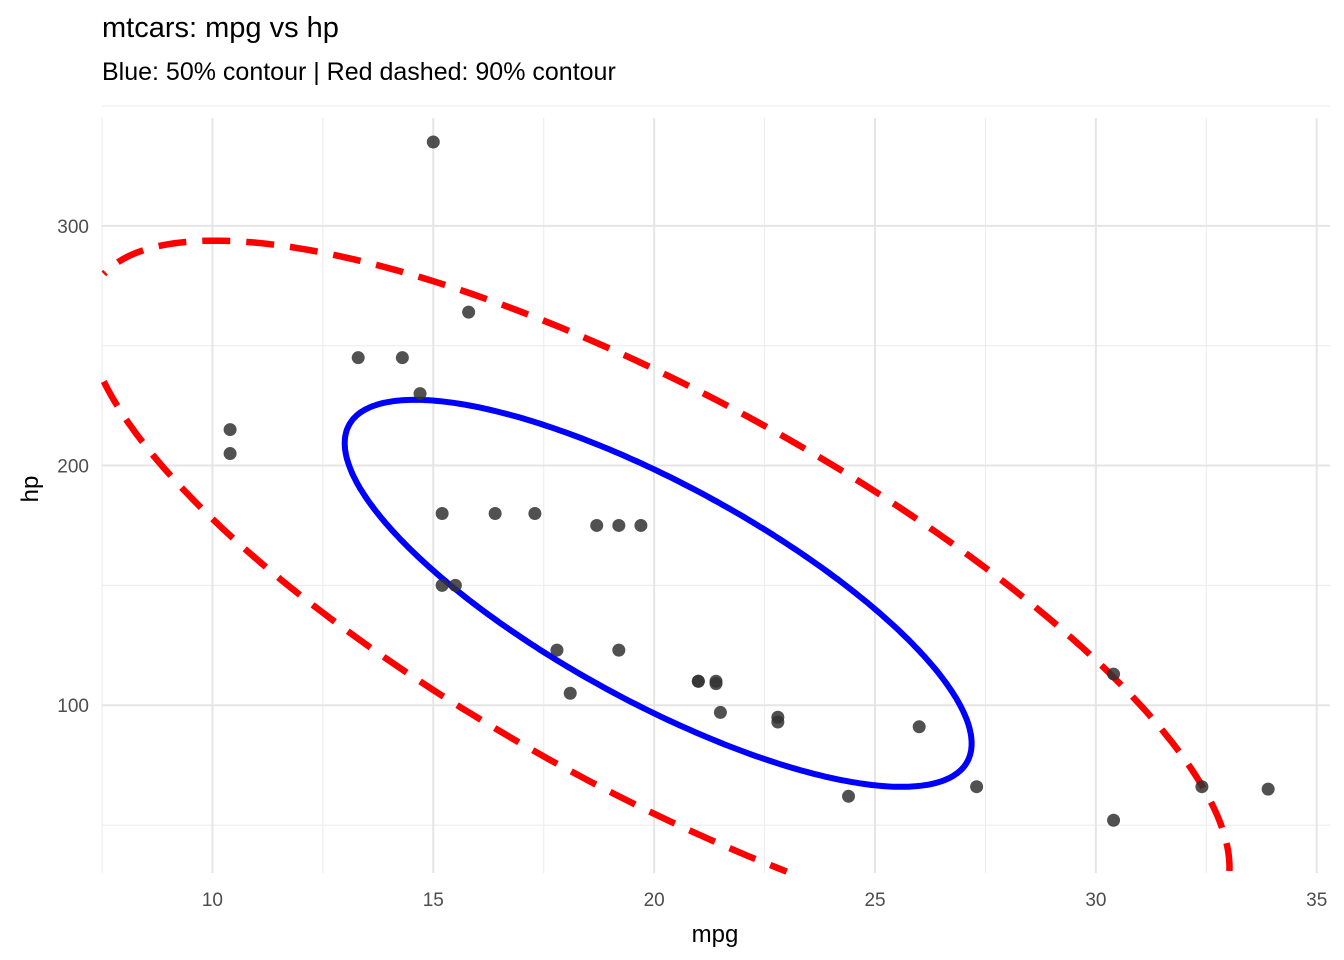  What do you see at coordinates (30, 489) in the screenshot?
I see `y-axis-title: hp` at bounding box center [30, 489].